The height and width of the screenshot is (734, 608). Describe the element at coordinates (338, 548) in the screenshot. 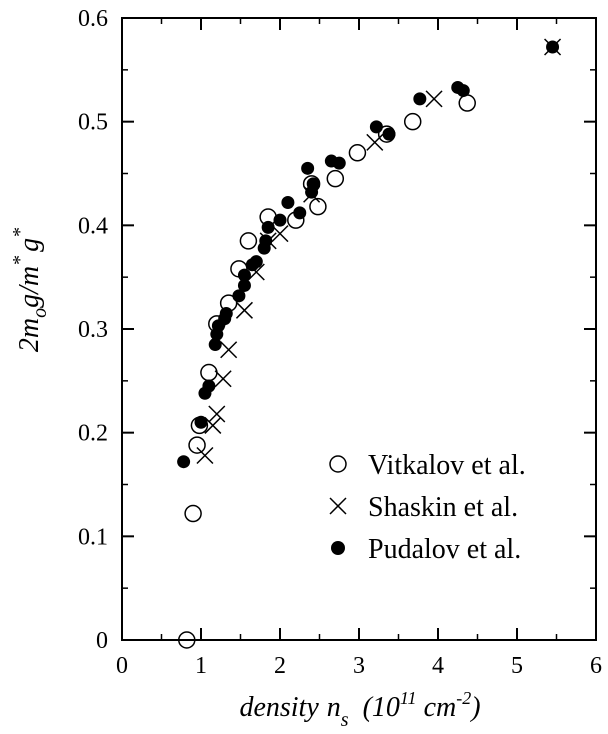

I see `legend-marker-filled-circle` at that location.